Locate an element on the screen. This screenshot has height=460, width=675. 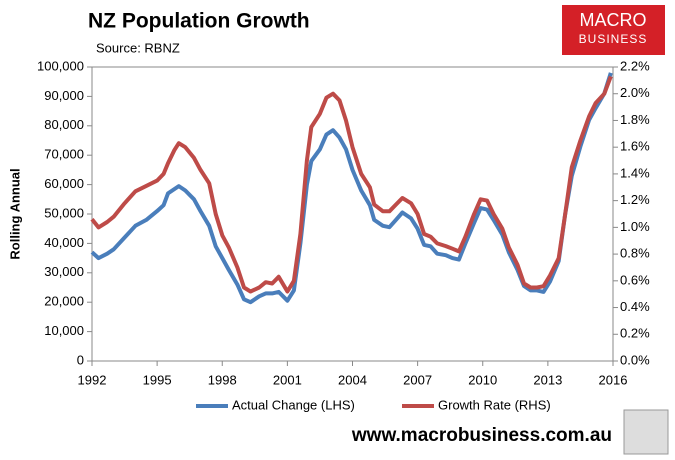
y2-tick-label: 0.0% is located at coordinates (635, 359).